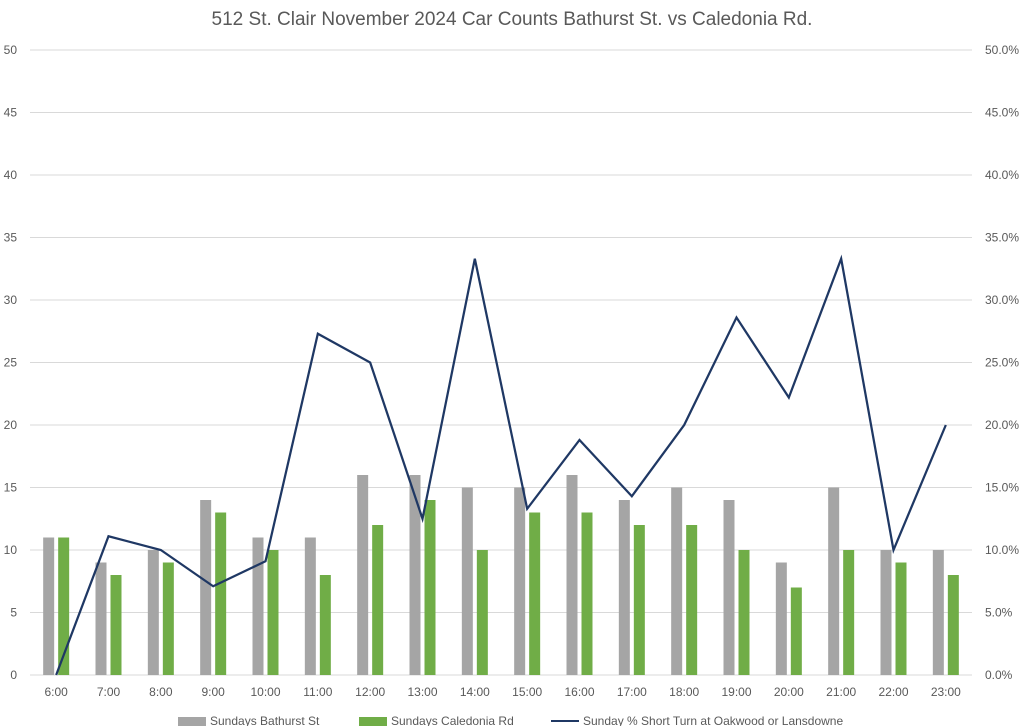  What do you see at coordinates (11, 50) in the screenshot?
I see `y-tick-label-left: 50` at bounding box center [11, 50].